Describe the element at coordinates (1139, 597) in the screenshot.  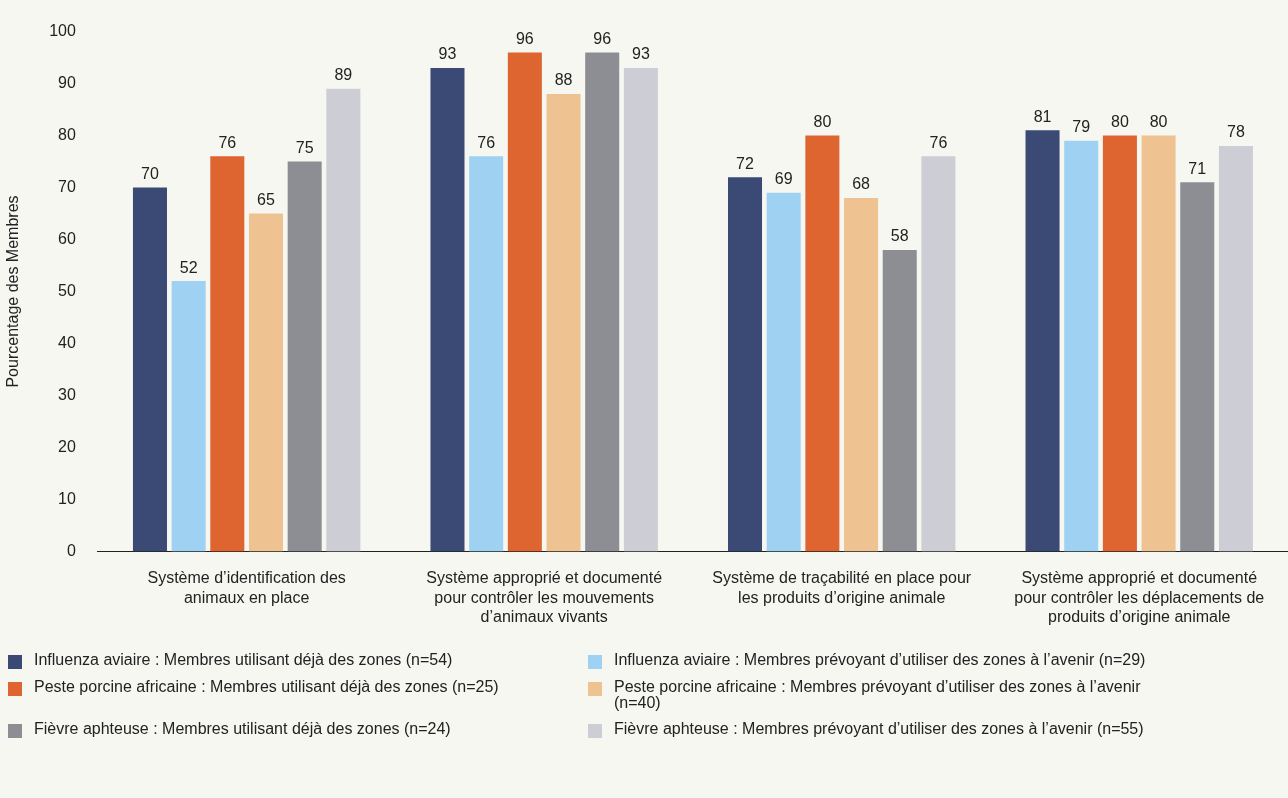
I see `x-tick-label: Système approprié et documenté pour contrôler les déplacements de produits d’origine animale` at that location.